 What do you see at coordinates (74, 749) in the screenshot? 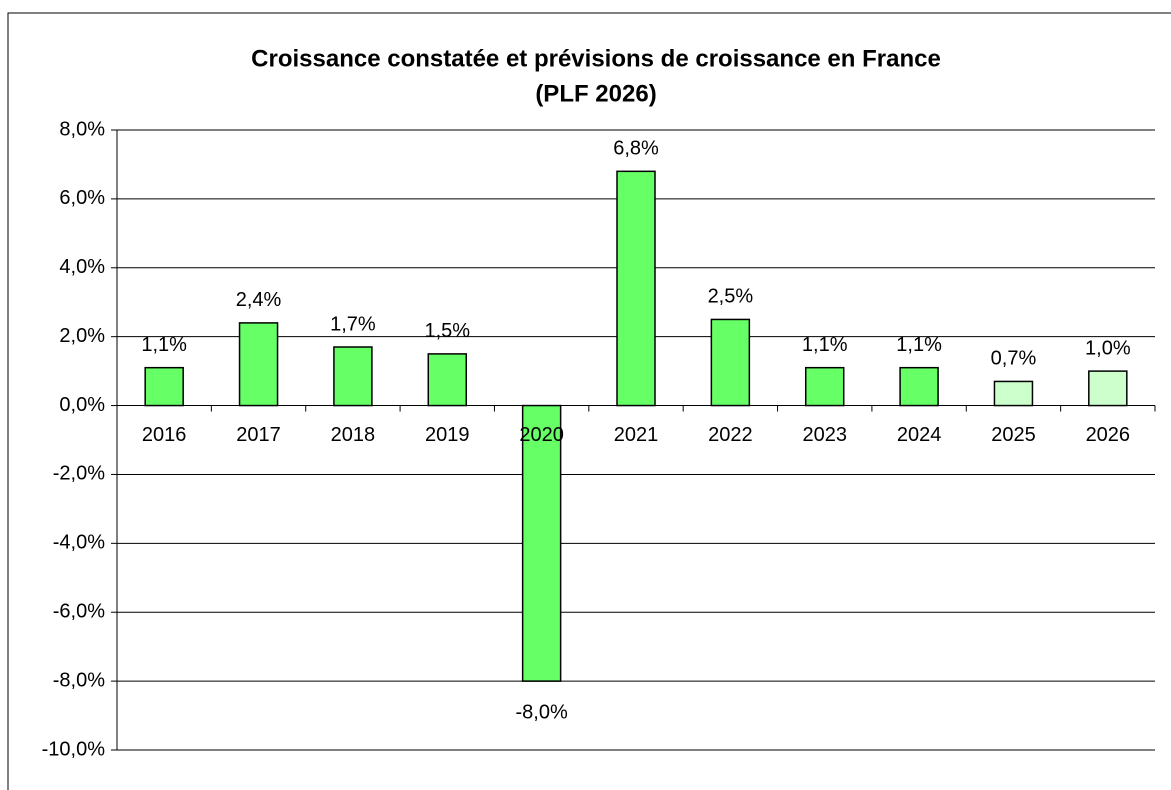
I see `y-tick-label: -10,0%` at bounding box center [74, 749].